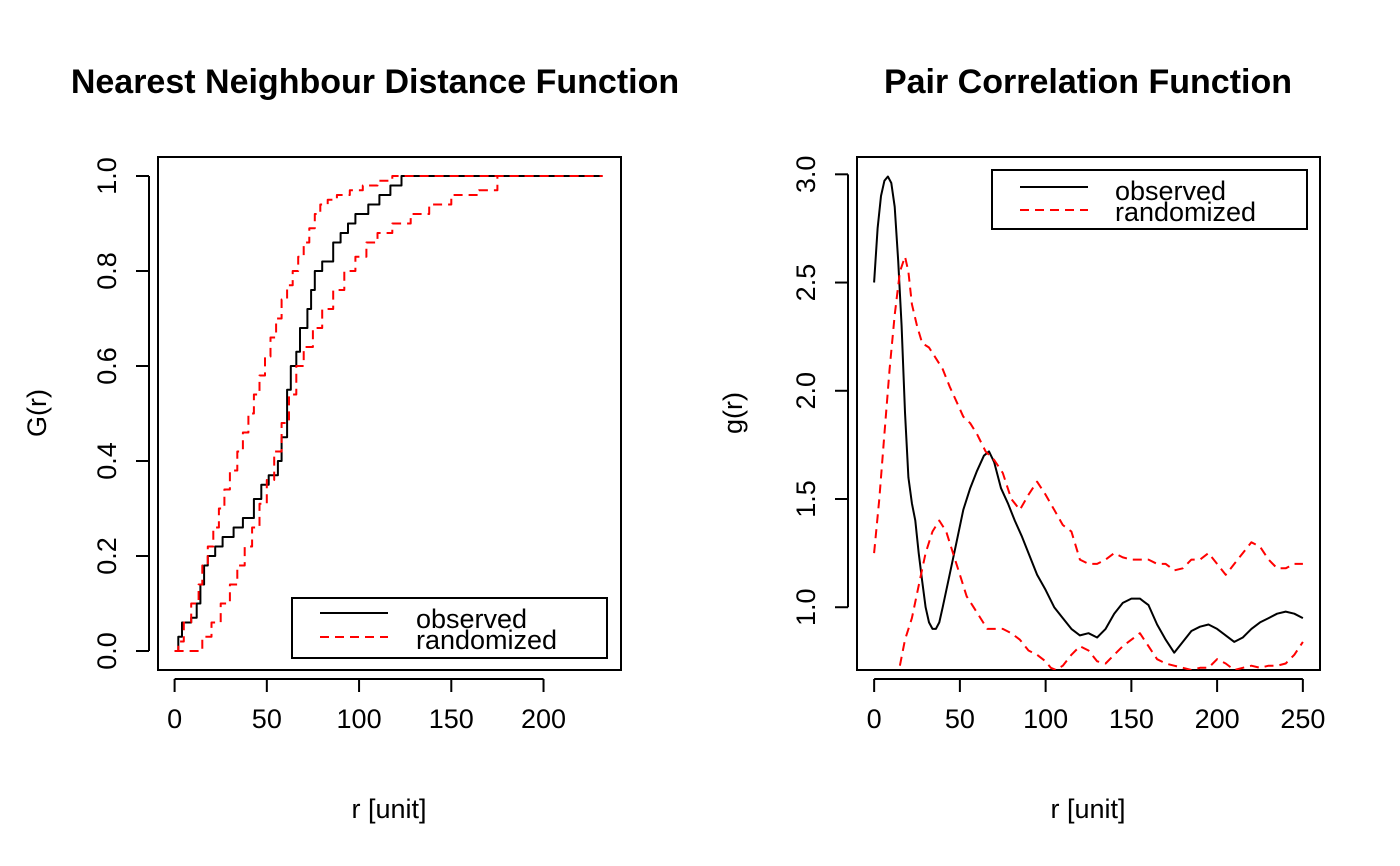 The image size is (1400, 866). Describe the element at coordinates (486, 640) in the screenshot. I see `nnd-legend-randomized: randomized` at that location.